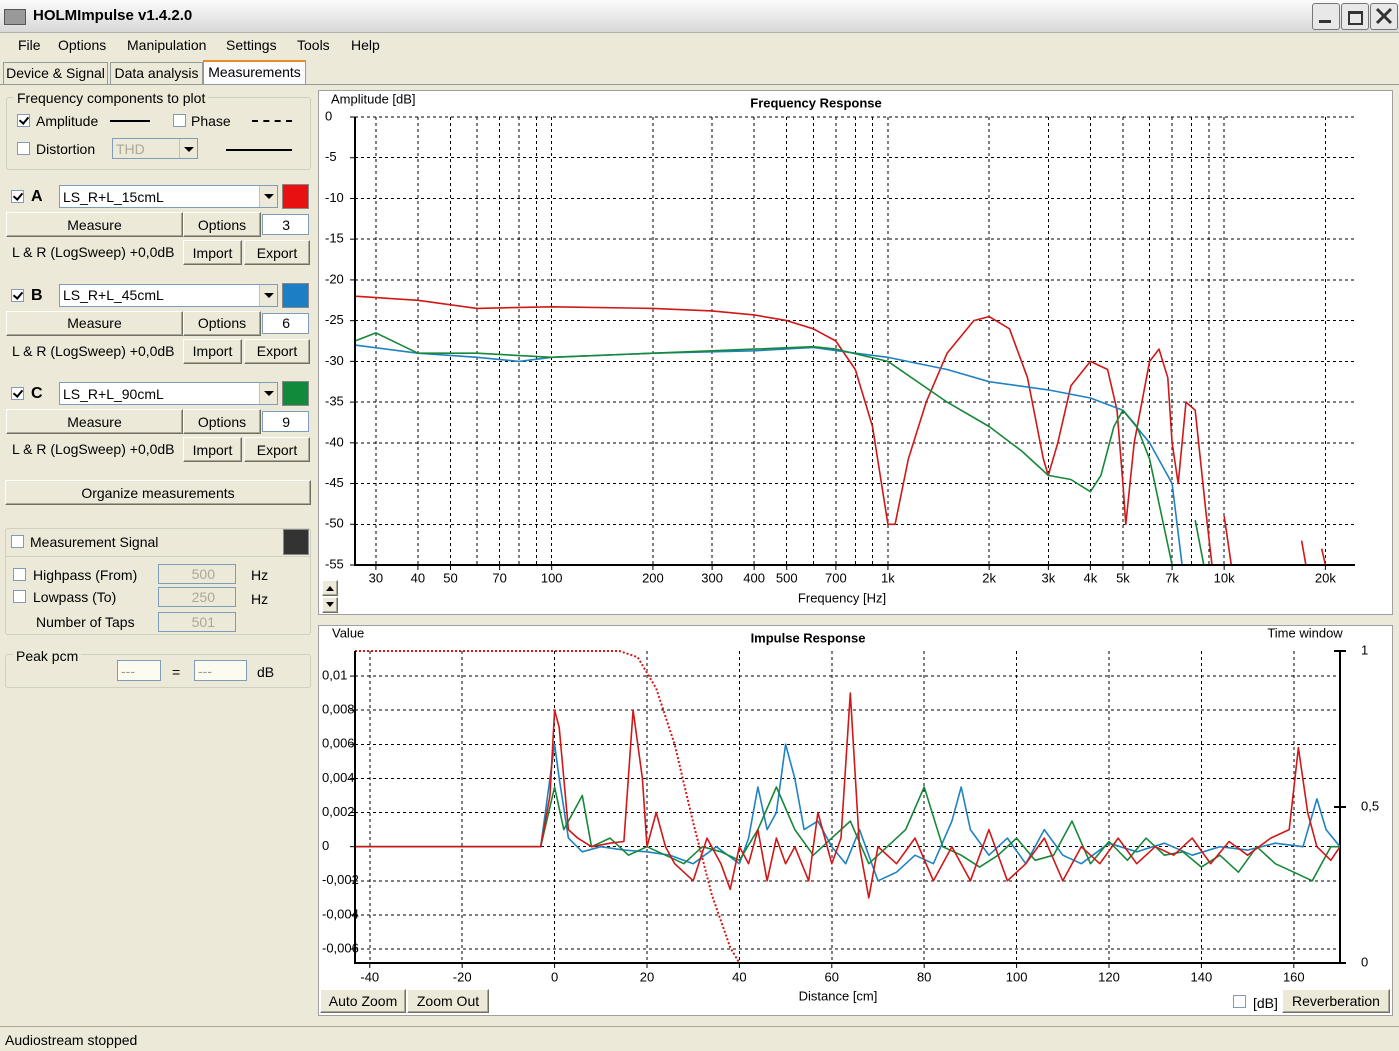  Describe the element at coordinates (85, 575) in the screenshot. I see `highpass-label: Highpass (From)` at that location.